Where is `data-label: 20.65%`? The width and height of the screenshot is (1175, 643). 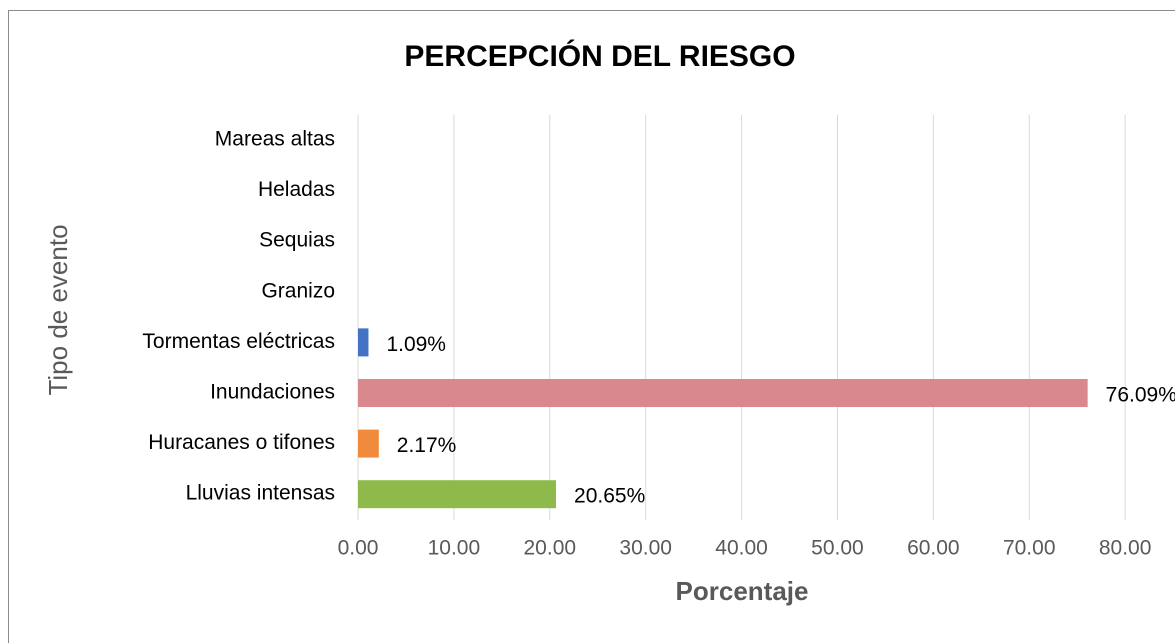 data-label: 20.65% is located at coordinates (609, 496).